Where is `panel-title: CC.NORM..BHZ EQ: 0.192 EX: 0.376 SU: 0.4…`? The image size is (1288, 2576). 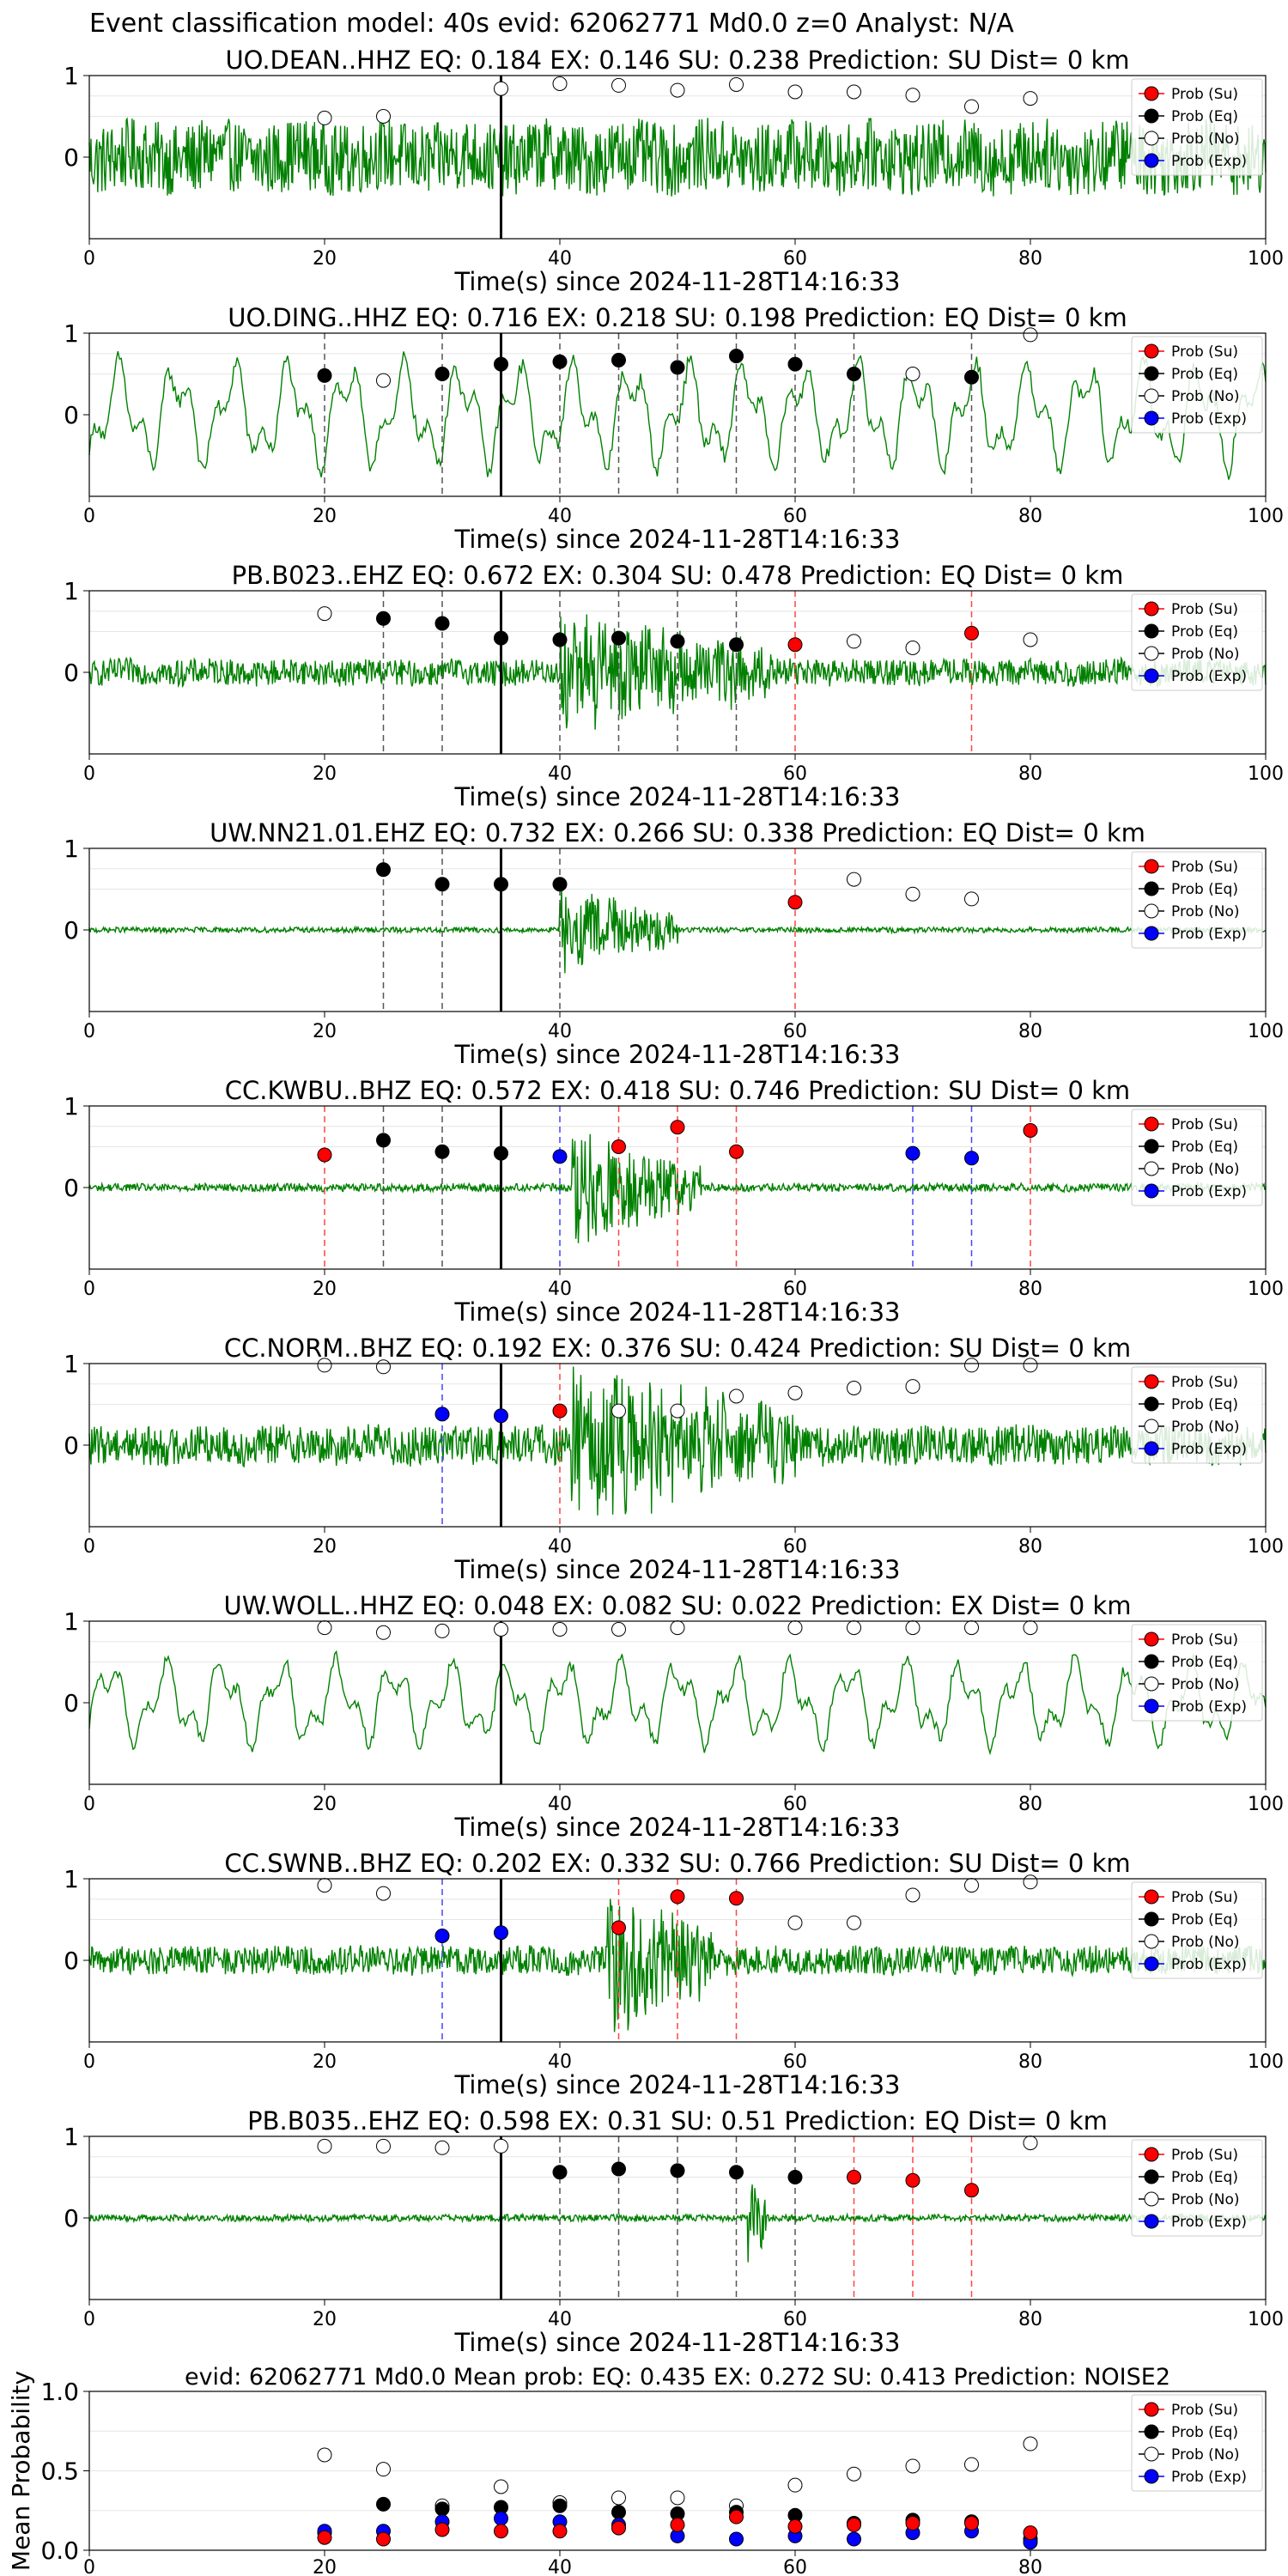
panel-title: CC.NORM..BHZ EQ: 0.192 EX: 0.376 SU: 0.4… is located at coordinates (678, 1349).